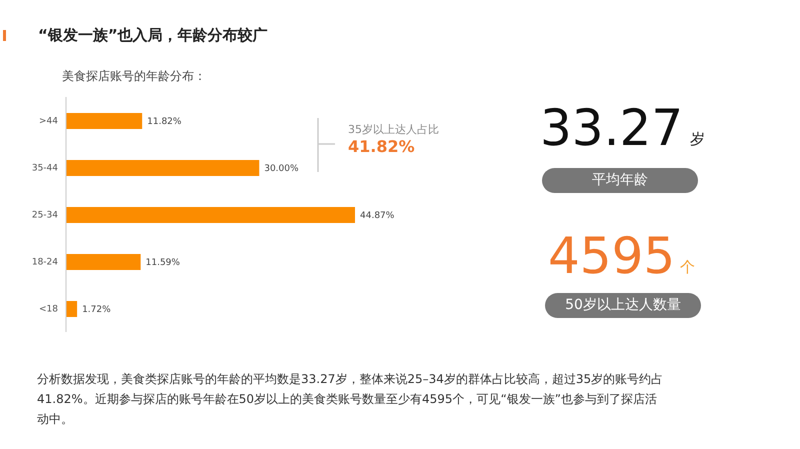  What do you see at coordinates (623, 305) in the screenshot?
I see `text: 50岁以上达人数量` at bounding box center [623, 305].